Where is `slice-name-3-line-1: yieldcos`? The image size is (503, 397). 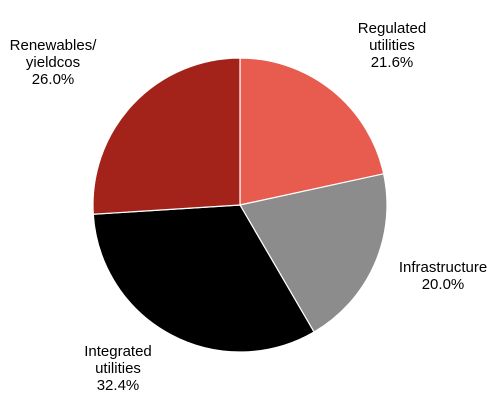
slice-name-3-line-1: yieldcos is located at coordinates (53, 62).